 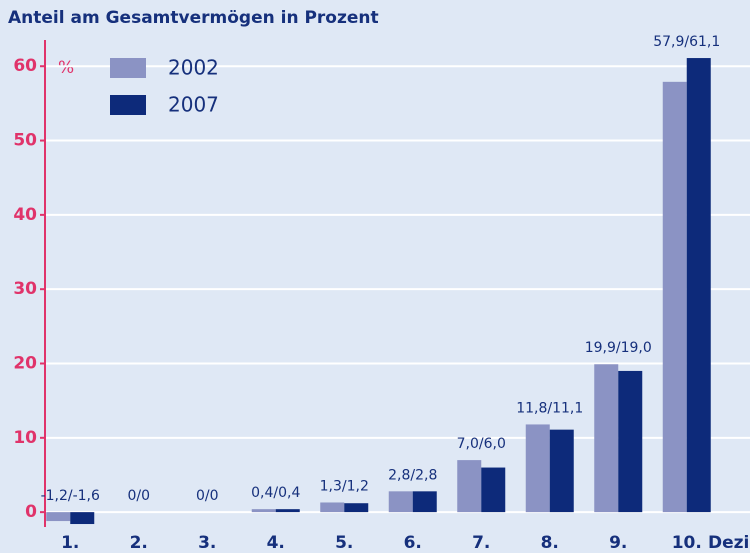 What do you see at coordinates (618, 543) in the screenshot?
I see `x-tick-label: 9.` at bounding box center [618, 543].